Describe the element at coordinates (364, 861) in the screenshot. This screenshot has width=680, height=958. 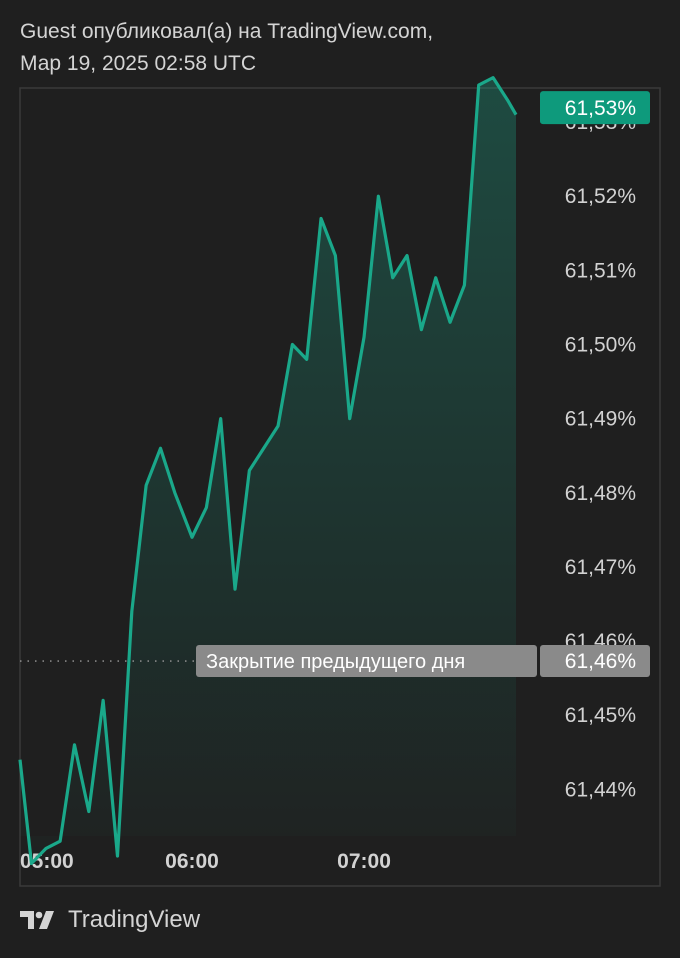
I see `x-tick-label: 07:00` at that location.